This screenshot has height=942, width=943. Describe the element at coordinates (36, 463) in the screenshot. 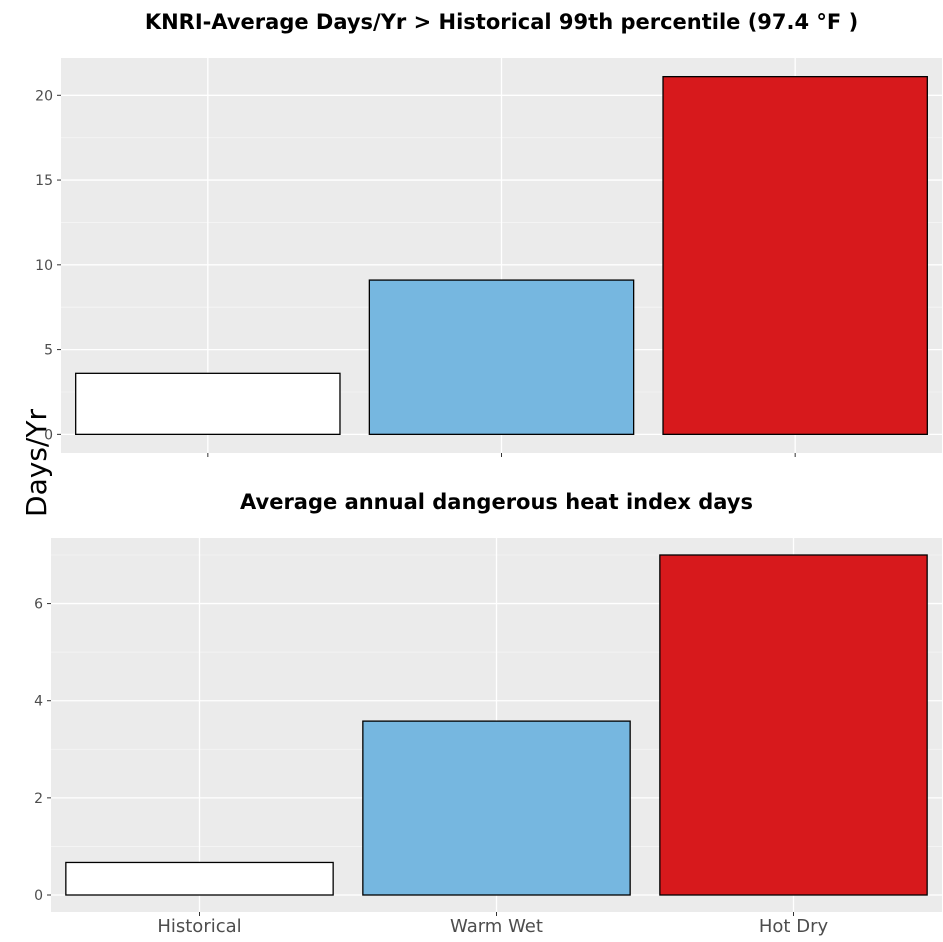

I see `y-axis-label: Days/Yr` at that location.